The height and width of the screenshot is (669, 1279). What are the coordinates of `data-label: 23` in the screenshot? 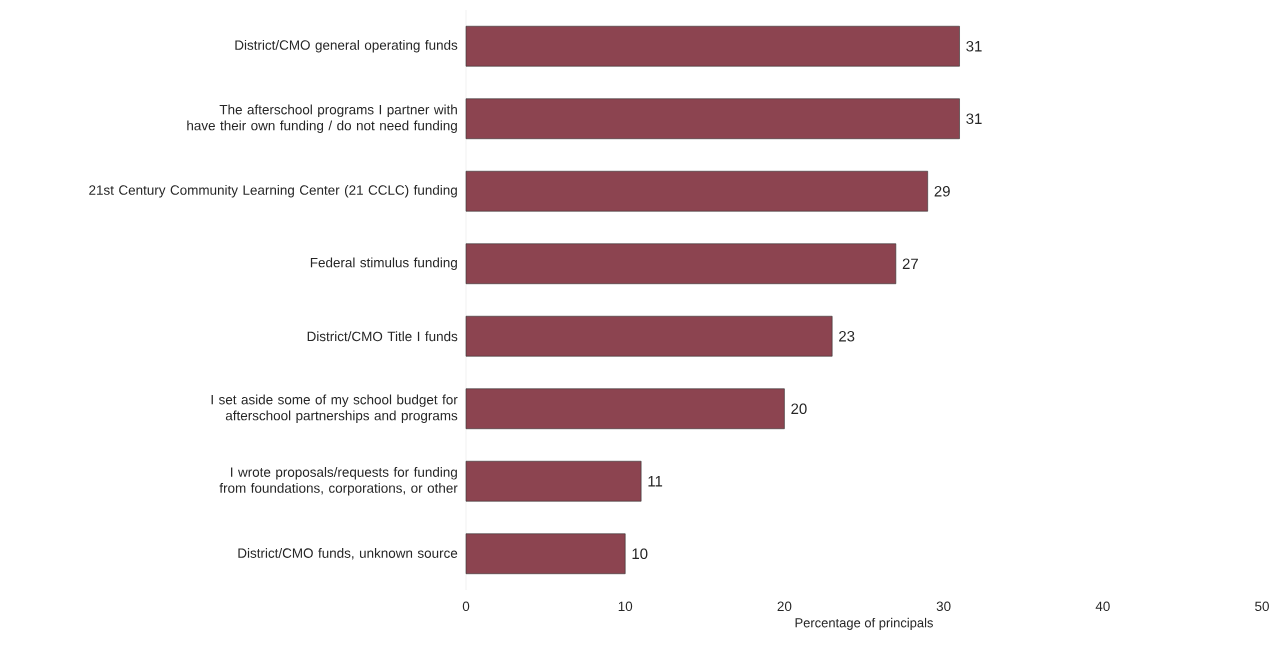 It's located at (847, 336).